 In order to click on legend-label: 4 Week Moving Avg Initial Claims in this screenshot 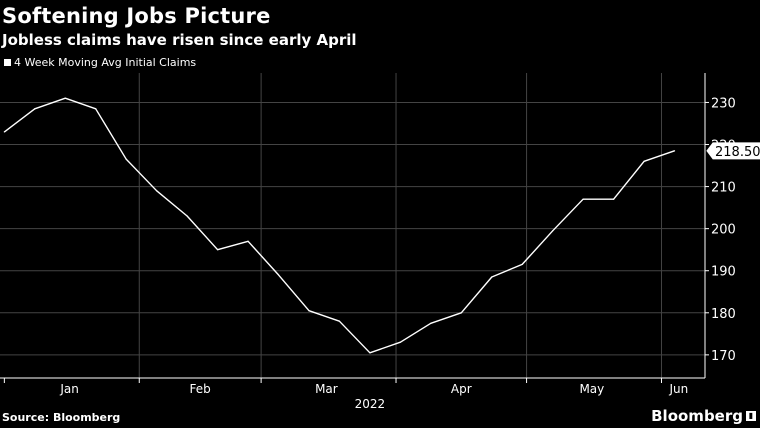, I will do `click(105, 62)`.